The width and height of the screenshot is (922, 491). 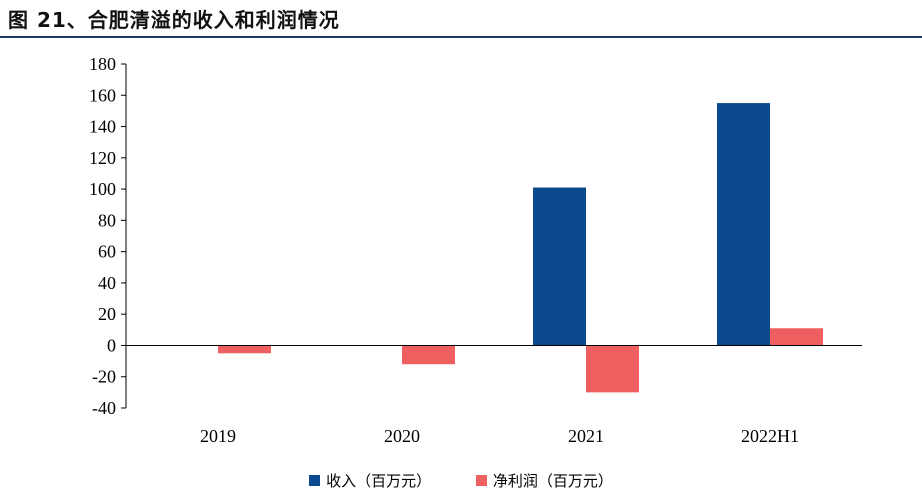 I want to click on y-tick-label: 180, so click(x=102, y=64).